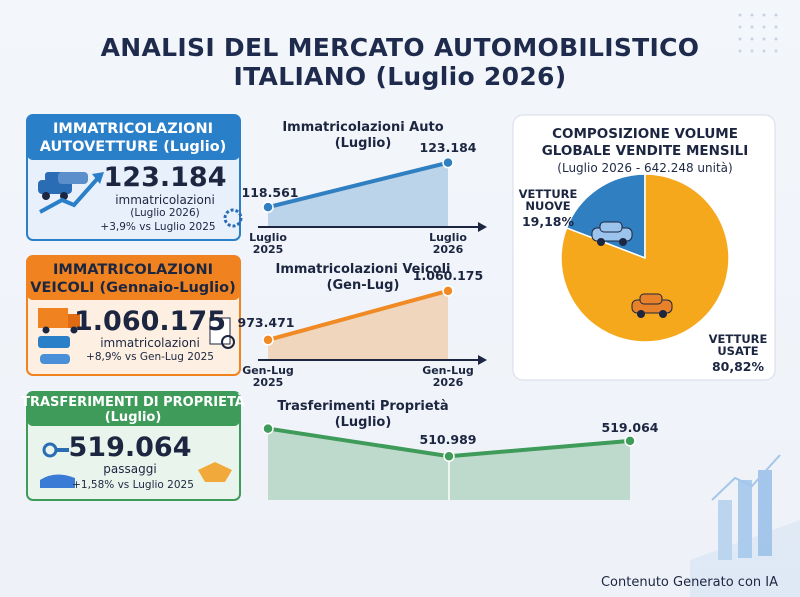 This screenshot has height=597, width=800. I want to click on chart-subtitle: (Luglio 2026 - 642.248 unità), so click(645, 168).